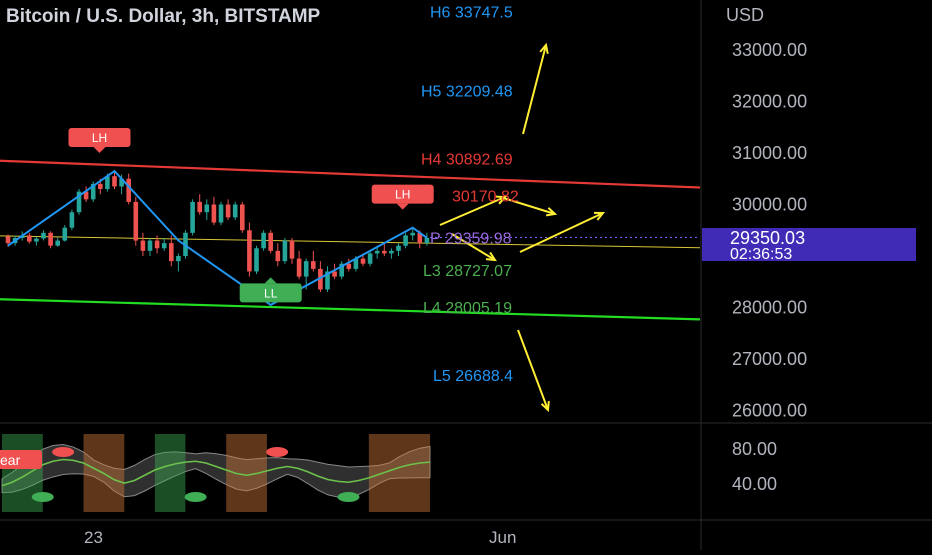  I want to click on level-label-p: P 29359.98, so click(471, 238).